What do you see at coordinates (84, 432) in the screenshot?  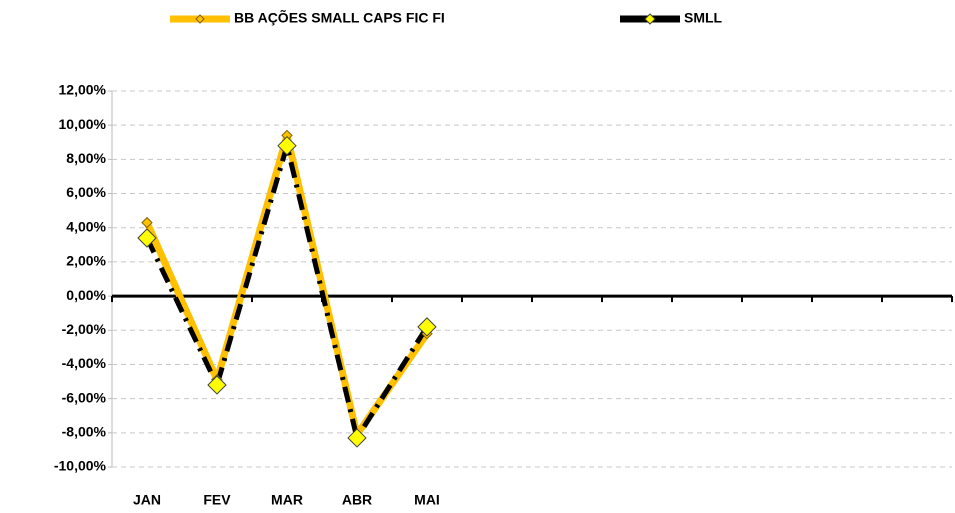 I see `y-tick-label: -8,00%` at bounding box center [84, 432].